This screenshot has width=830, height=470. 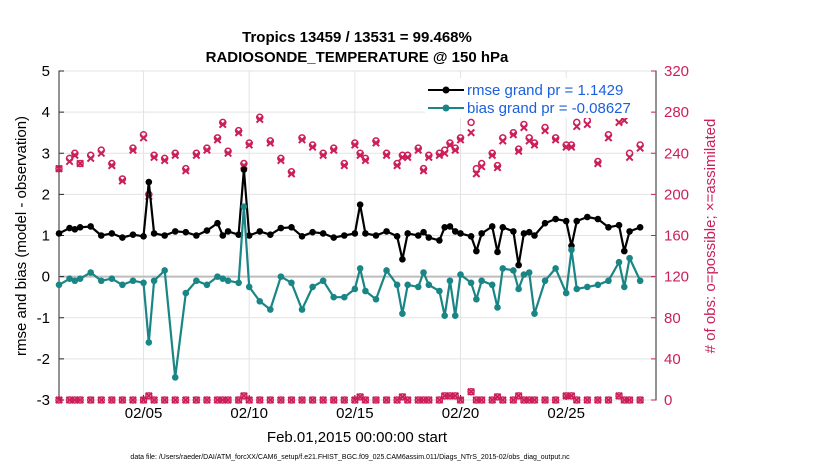 I want to click on legend-bias-marker, so click(x=446, y=108).